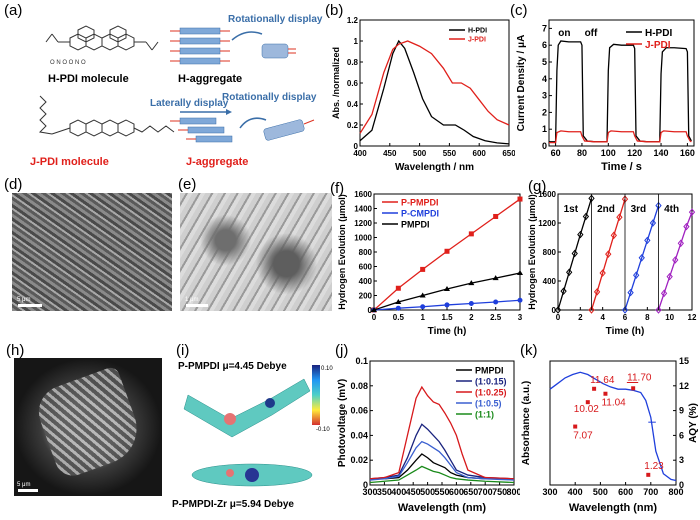 The image size is (700, 520). I want to click on y-tick-label-g: 0, so click(554, 310).